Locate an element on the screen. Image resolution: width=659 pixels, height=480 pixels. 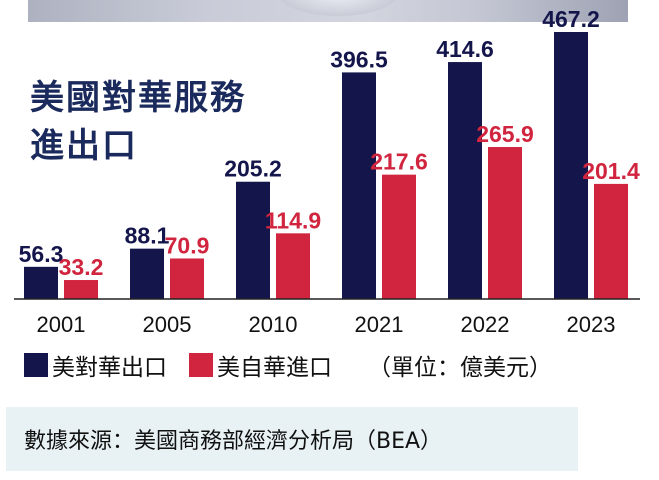
chart-title-line-1: 美國對華服務 is located at coordinates (138, 98).